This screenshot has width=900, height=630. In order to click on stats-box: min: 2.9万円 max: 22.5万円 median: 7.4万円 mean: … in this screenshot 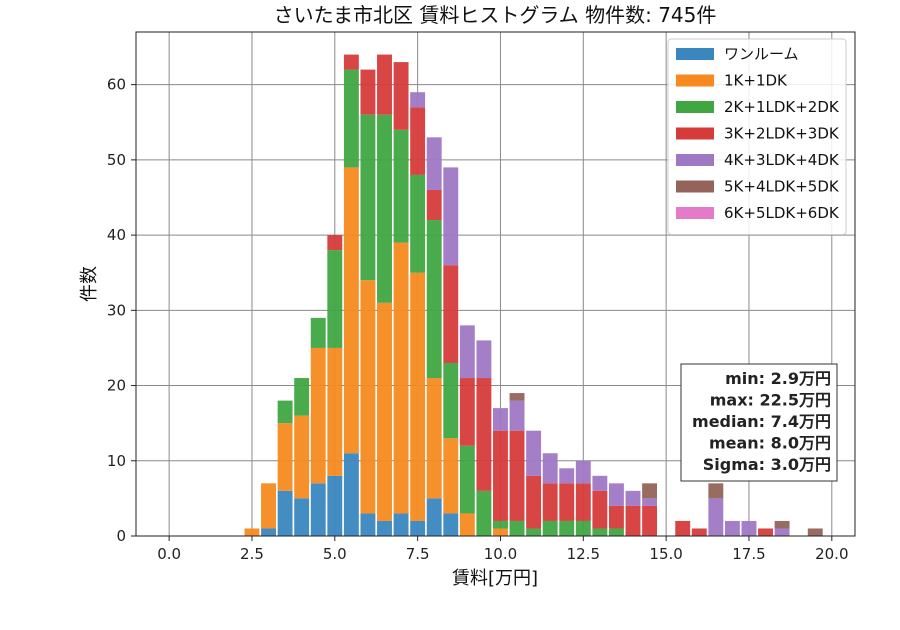, I will do `click(759, 422)`.